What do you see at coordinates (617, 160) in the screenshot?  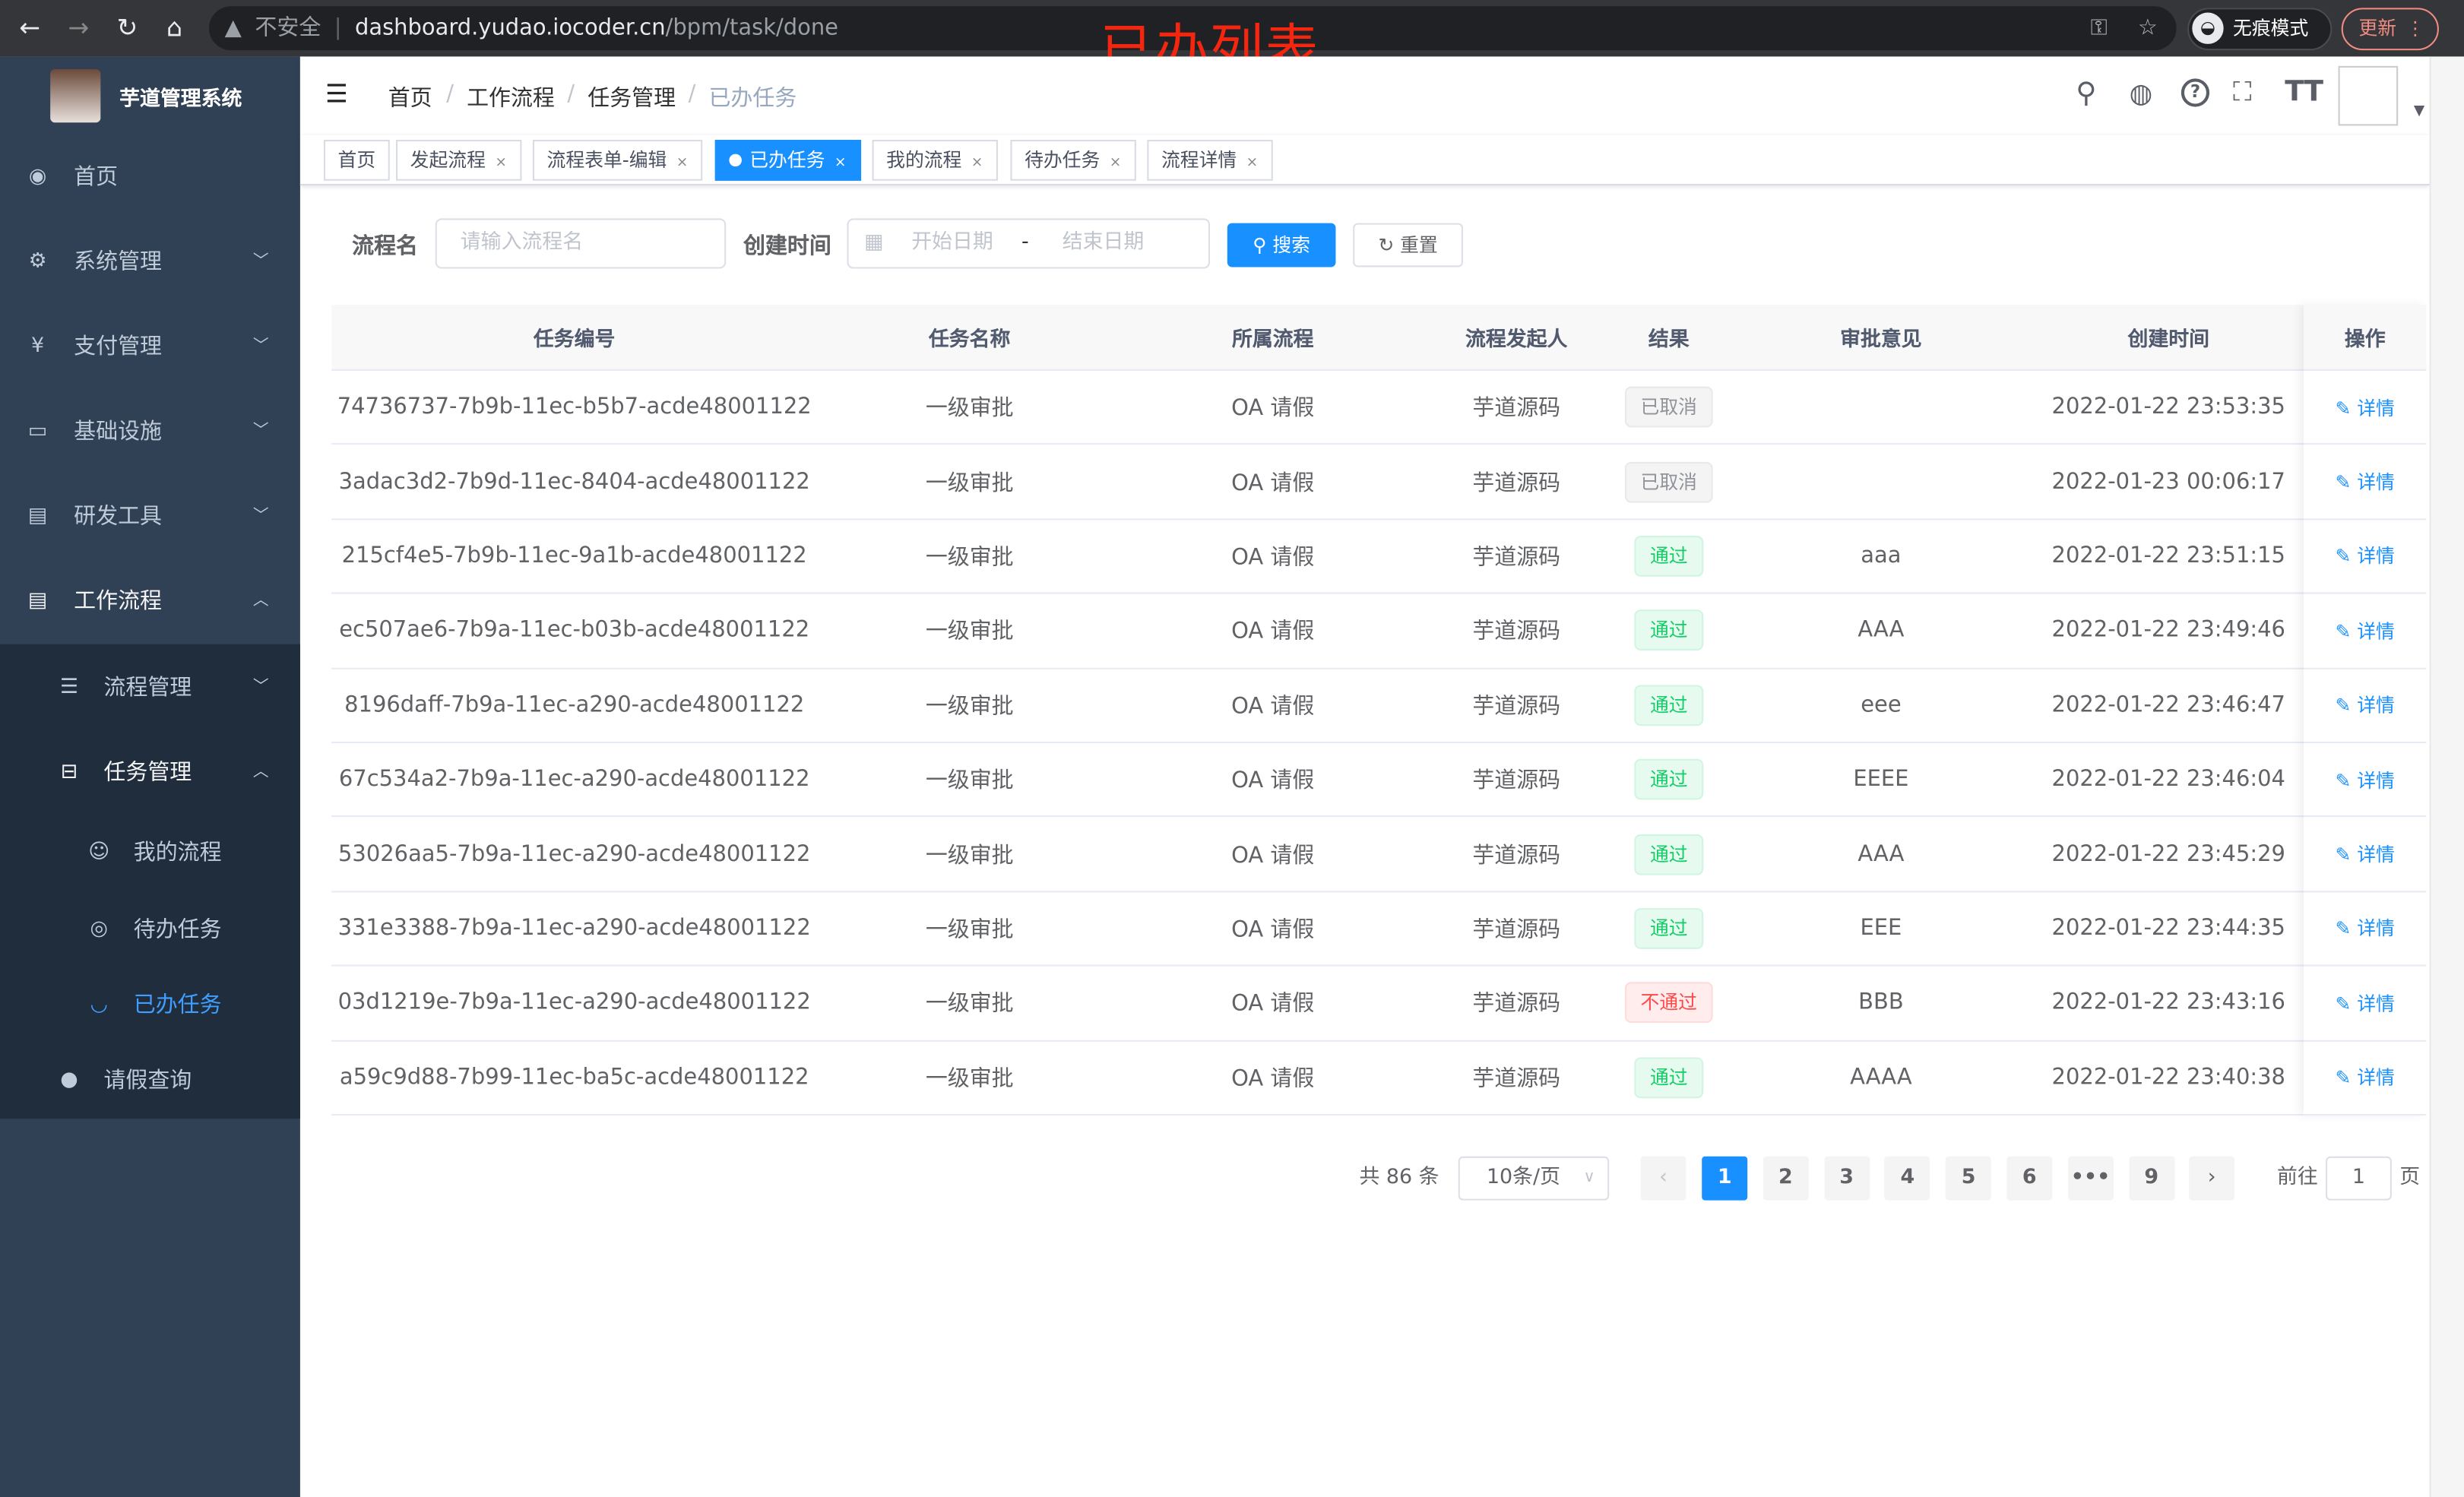 I see `tag-form-edit: 流程表单-编辑 ×` at bounding box center [617, 160].